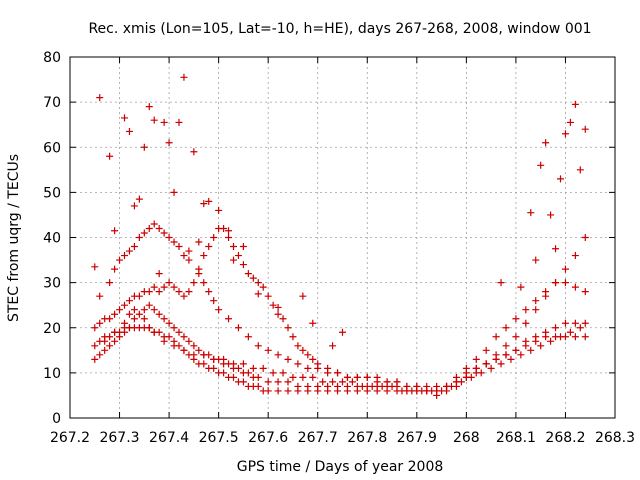 Image resolution: width=640 pixels, height=480 pixels. I want to click on x-tick-label: 268.3, so click(615, 438).